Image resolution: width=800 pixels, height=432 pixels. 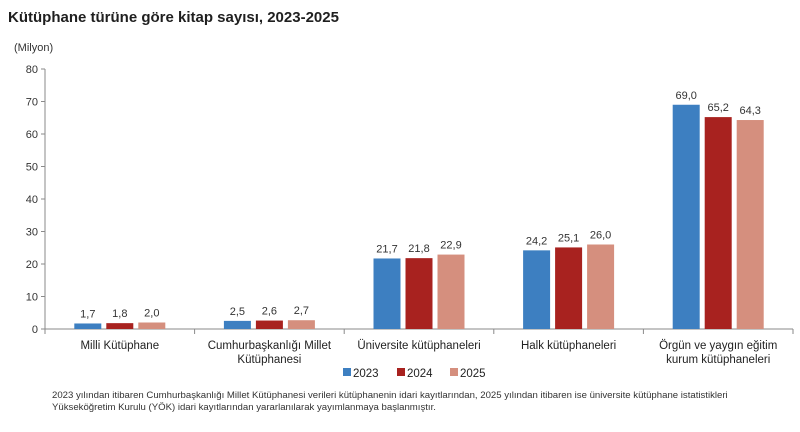 What do you see at coordinates (269, 360) in the screenshot?
I see `category-label: Kütüphanesi` at bounding box center [269, 360].